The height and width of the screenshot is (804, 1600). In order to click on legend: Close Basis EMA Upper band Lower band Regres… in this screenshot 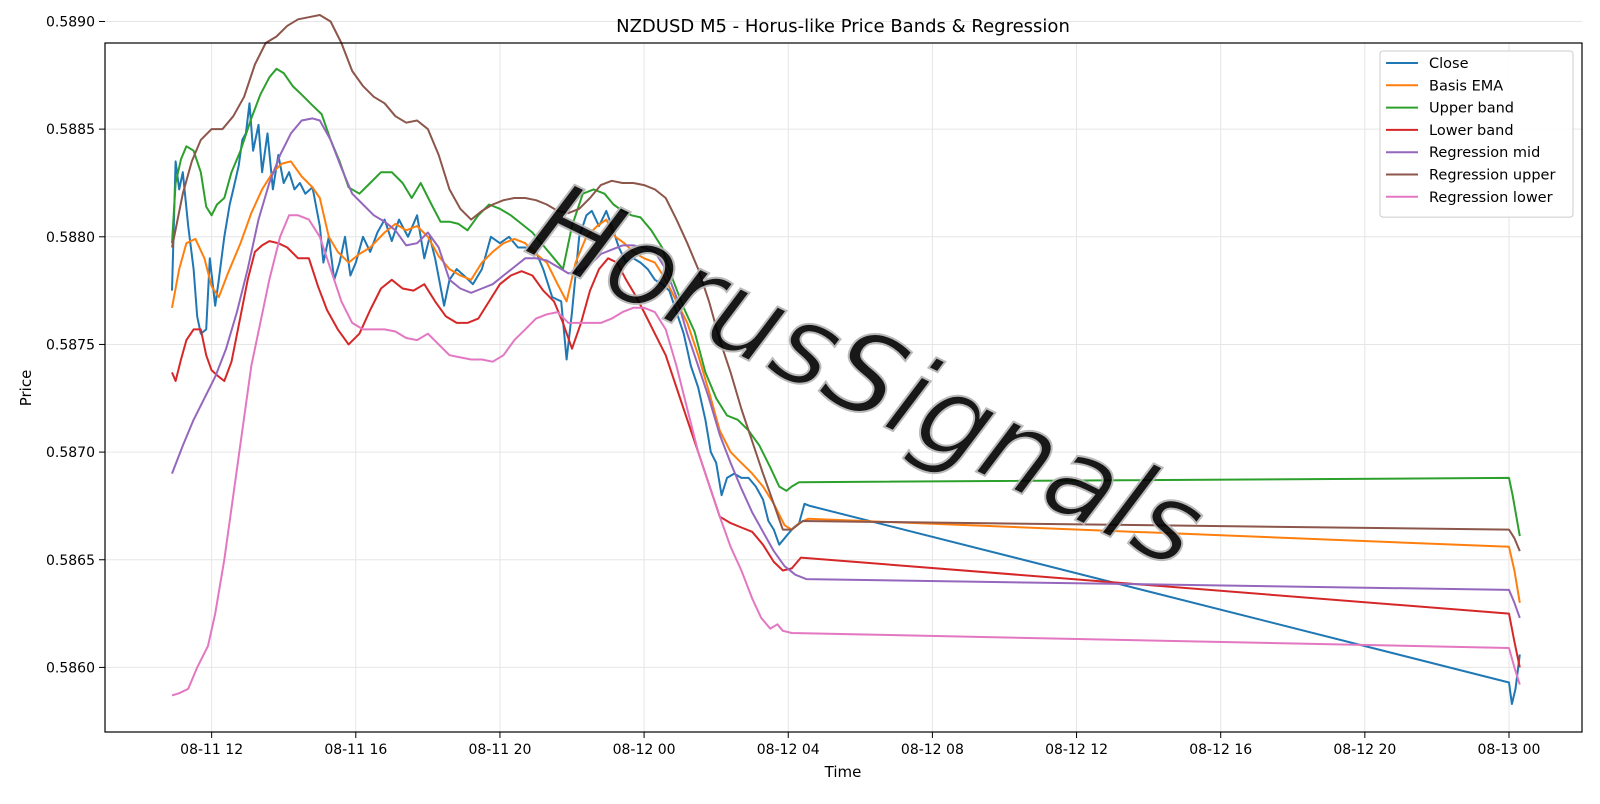, I will do `click(1476, 134)`.